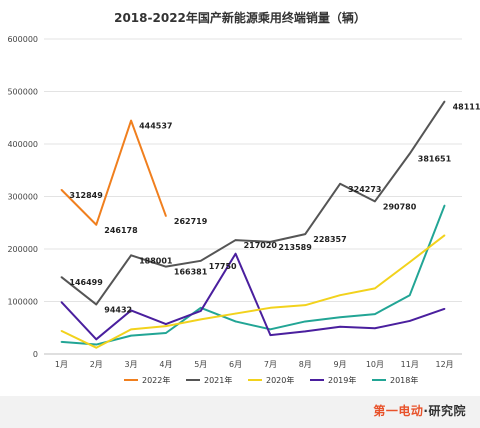  I want to click on x-tick-label: 3月, so click(131, 364).